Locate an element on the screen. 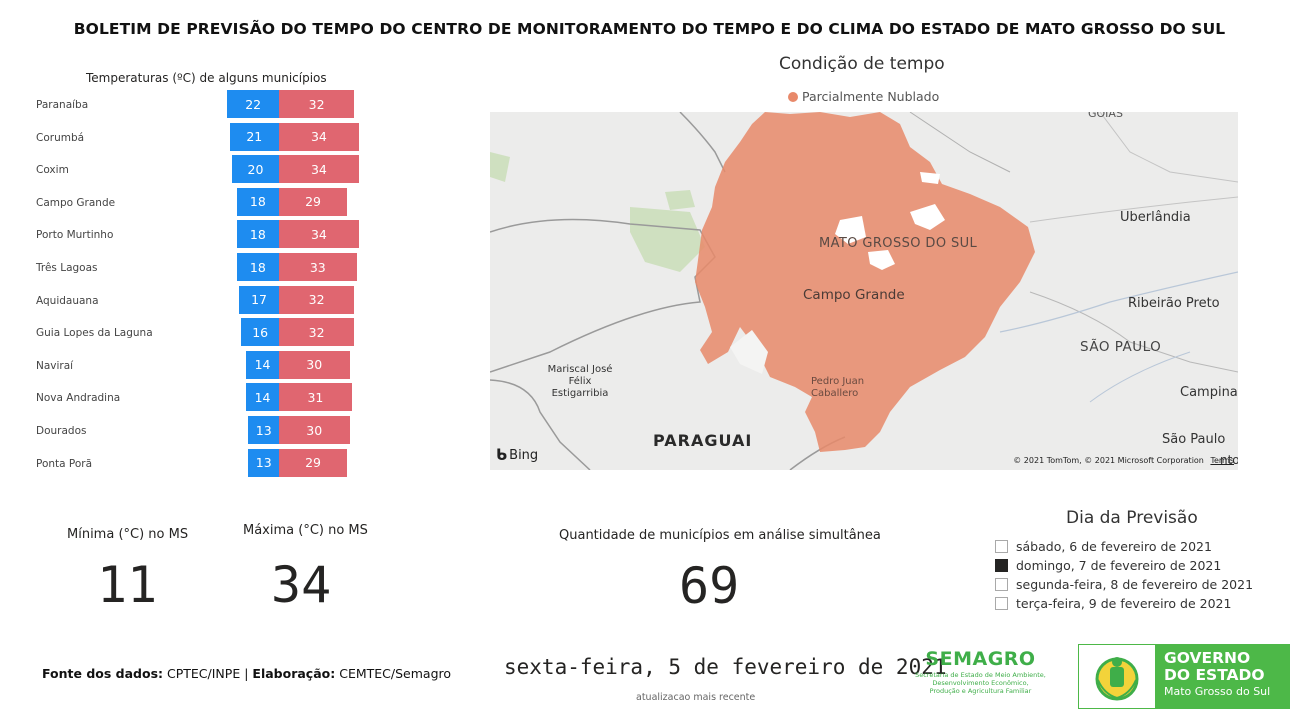 Image resolution: width=1299 pixels, height=721 pixels. forecast-day-option: segunda-feira, 8 de fevereiro de 2021 is located at coordinates (1124, 584).